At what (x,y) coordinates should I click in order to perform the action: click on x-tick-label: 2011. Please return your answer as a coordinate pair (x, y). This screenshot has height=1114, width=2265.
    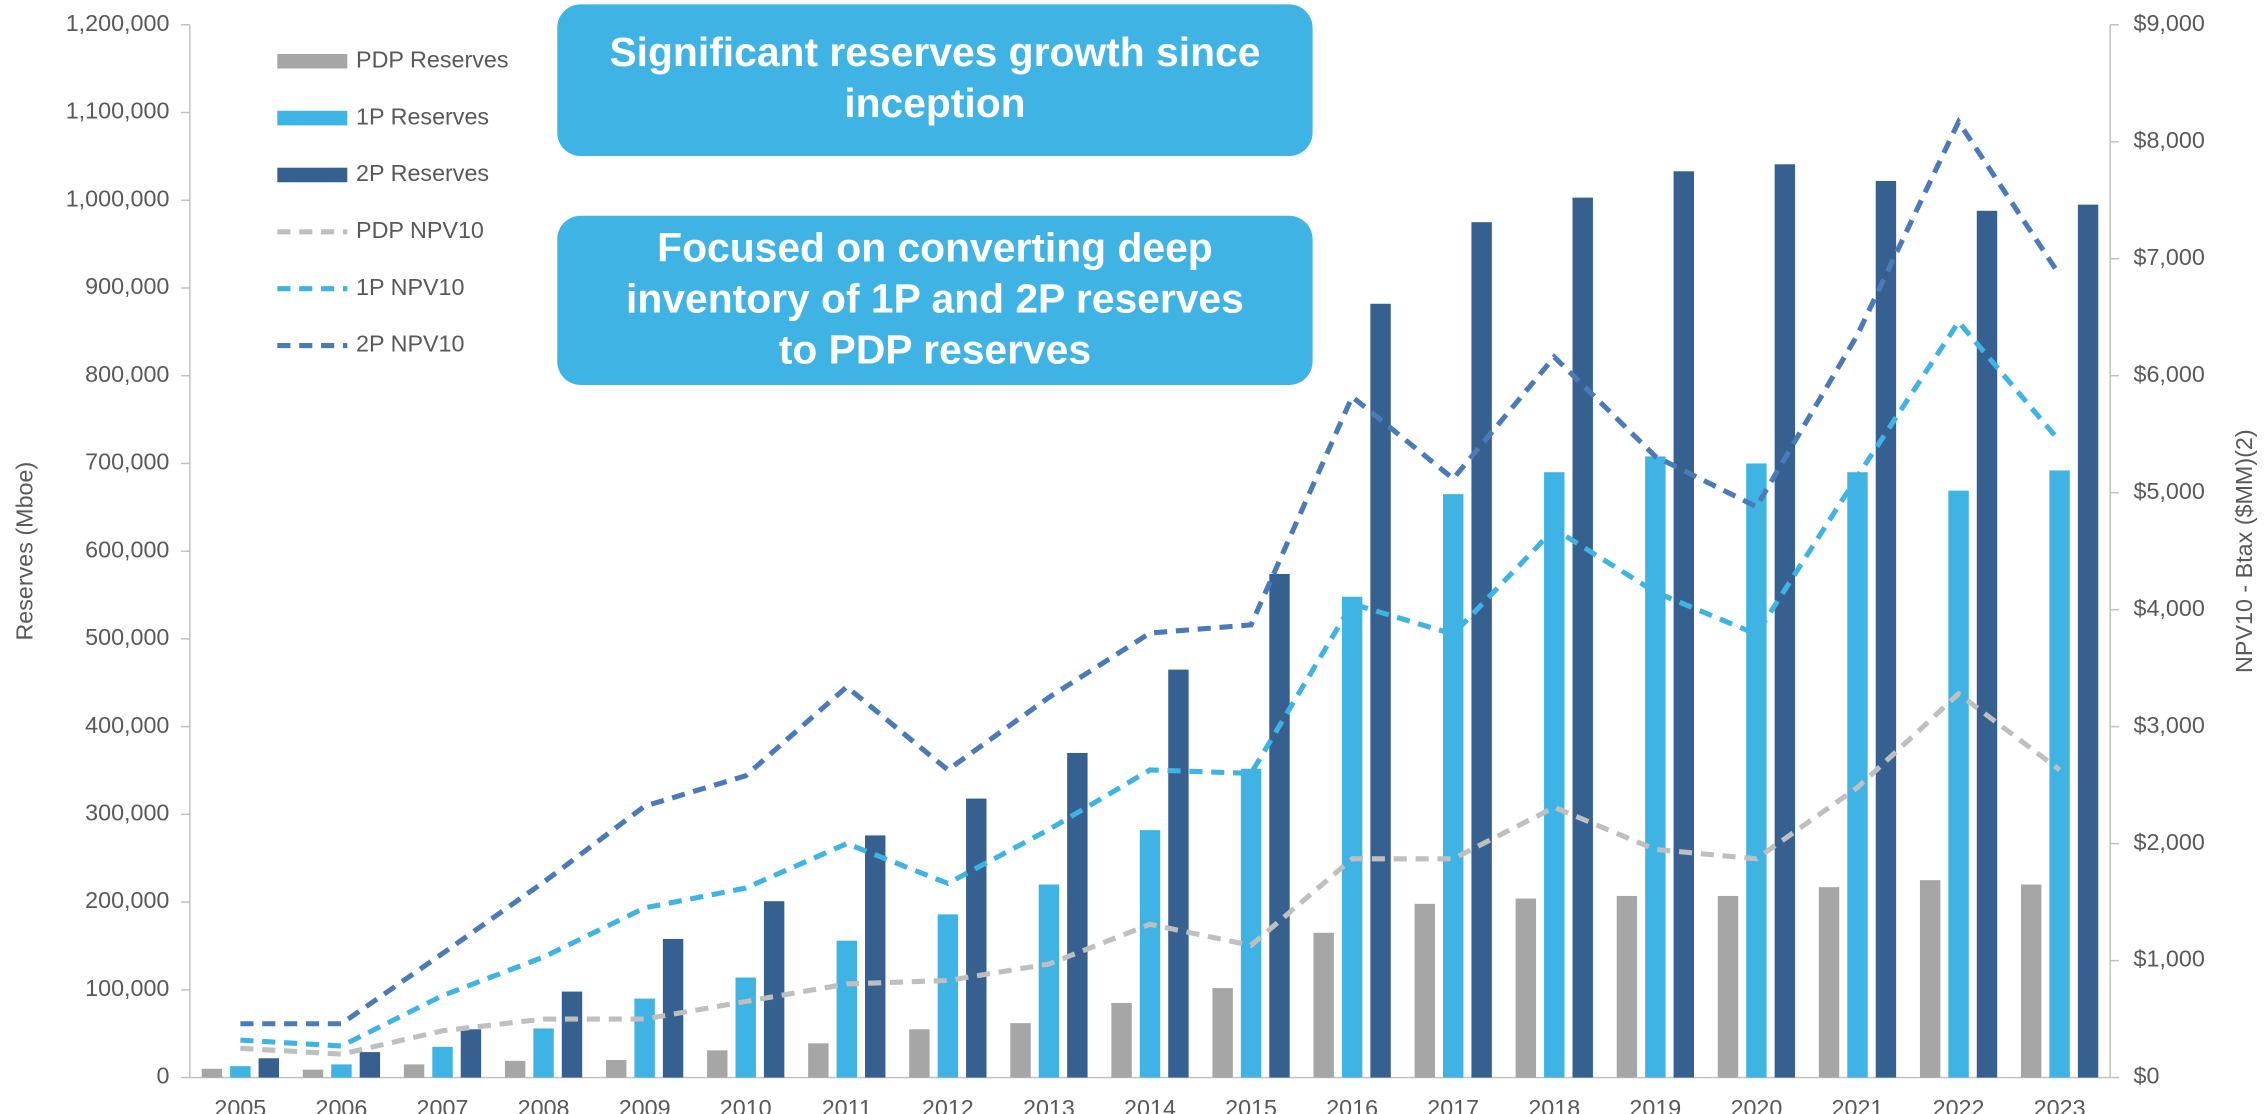
    Looking at the image, I should click on (847, 1104).